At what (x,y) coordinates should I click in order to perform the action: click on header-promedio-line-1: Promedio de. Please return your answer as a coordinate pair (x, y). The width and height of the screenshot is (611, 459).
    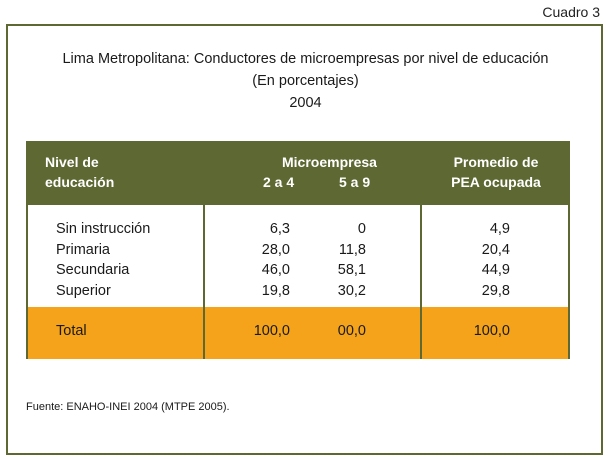
    Looking at the image, I should click on (496, 162).